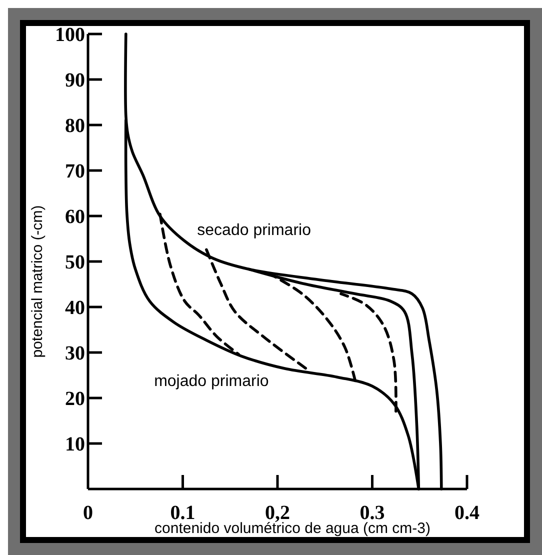  I want to click on y-tick-label: 30, so click(75, 353).